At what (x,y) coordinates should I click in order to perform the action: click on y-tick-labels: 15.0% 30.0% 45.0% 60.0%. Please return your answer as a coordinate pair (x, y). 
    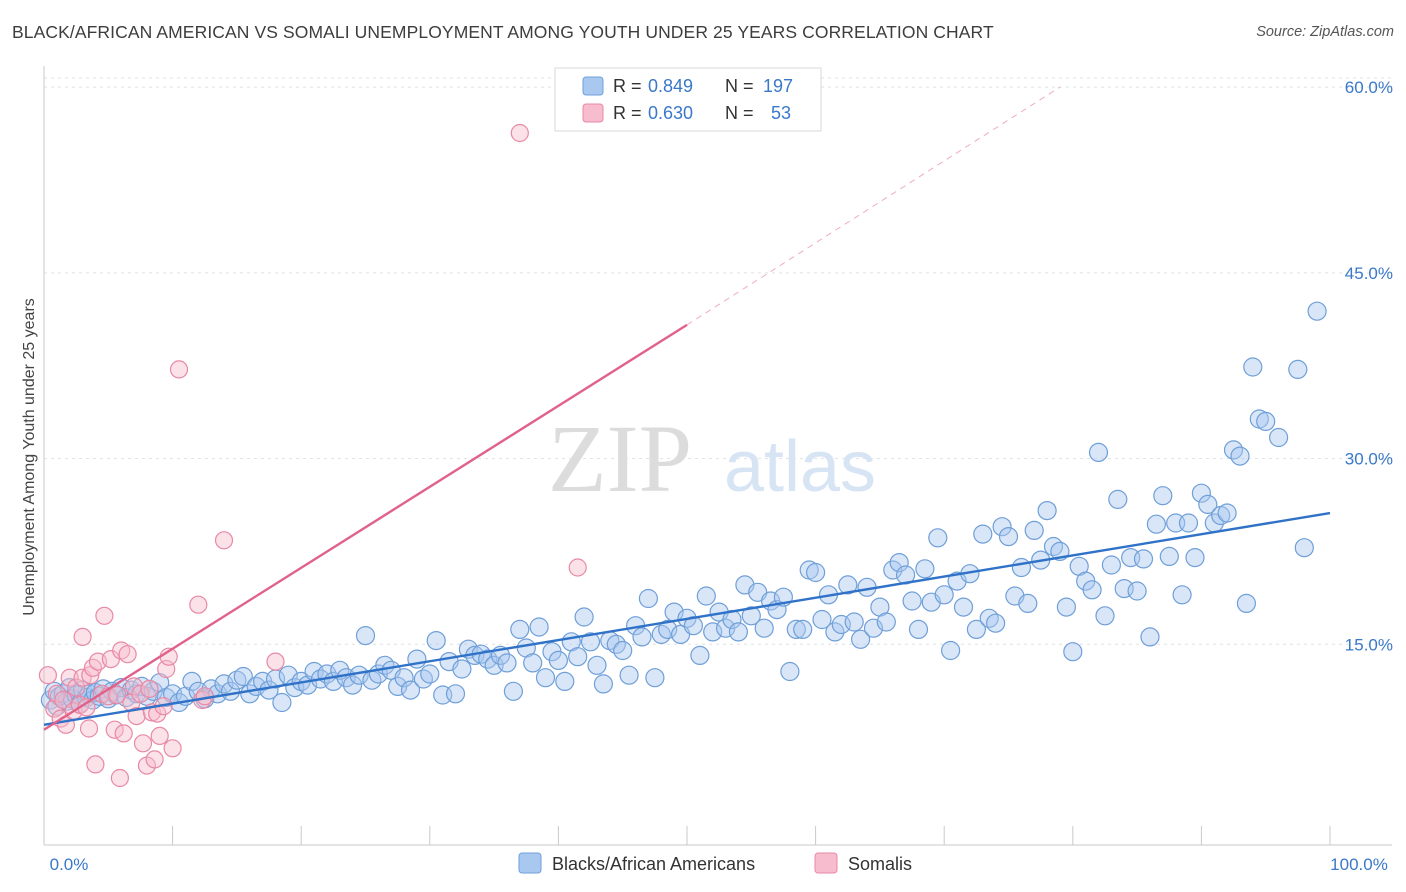
    Looking at the image, I should click on (1369, 366).